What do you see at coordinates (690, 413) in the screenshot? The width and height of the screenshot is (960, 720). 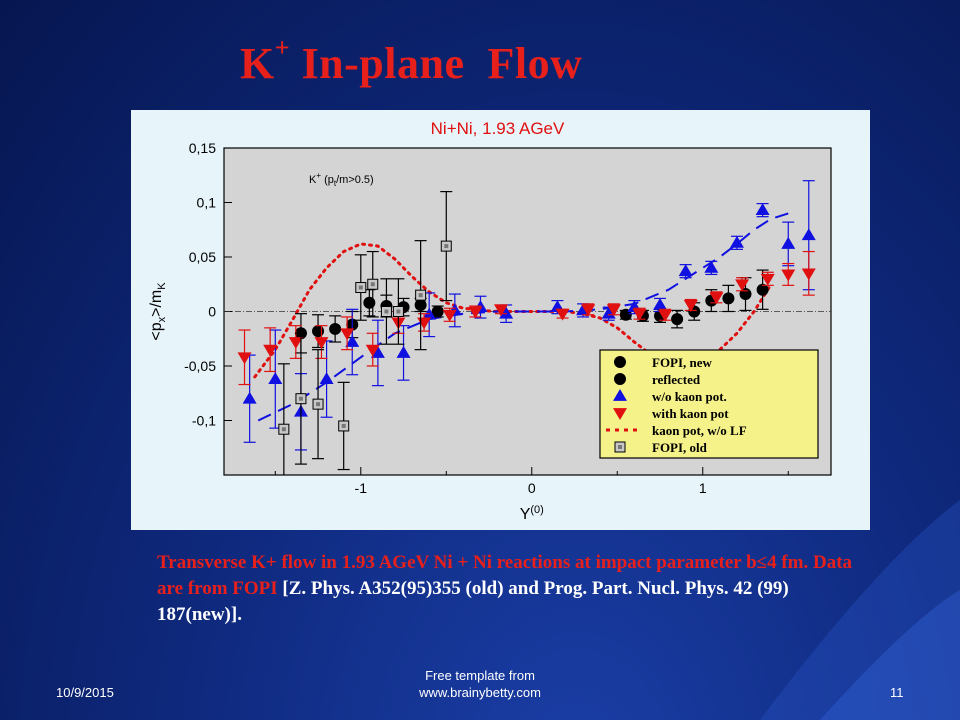 I see `legend-label: with kaon pot` at bounding box center [690, 413].